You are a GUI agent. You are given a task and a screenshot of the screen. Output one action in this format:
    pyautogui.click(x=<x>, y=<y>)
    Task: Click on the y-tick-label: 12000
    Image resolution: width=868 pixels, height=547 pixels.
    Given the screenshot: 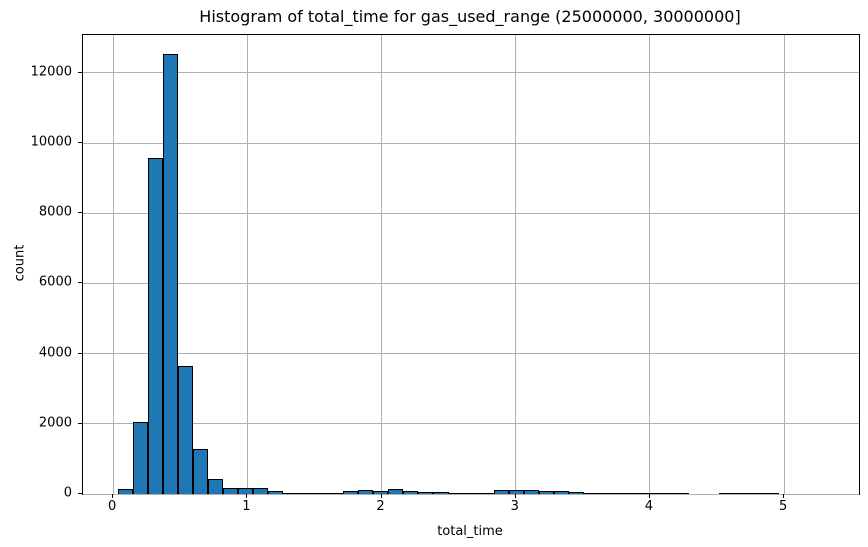 What is the action you would take?
    pyautogui.click(x=51, y=72)
    